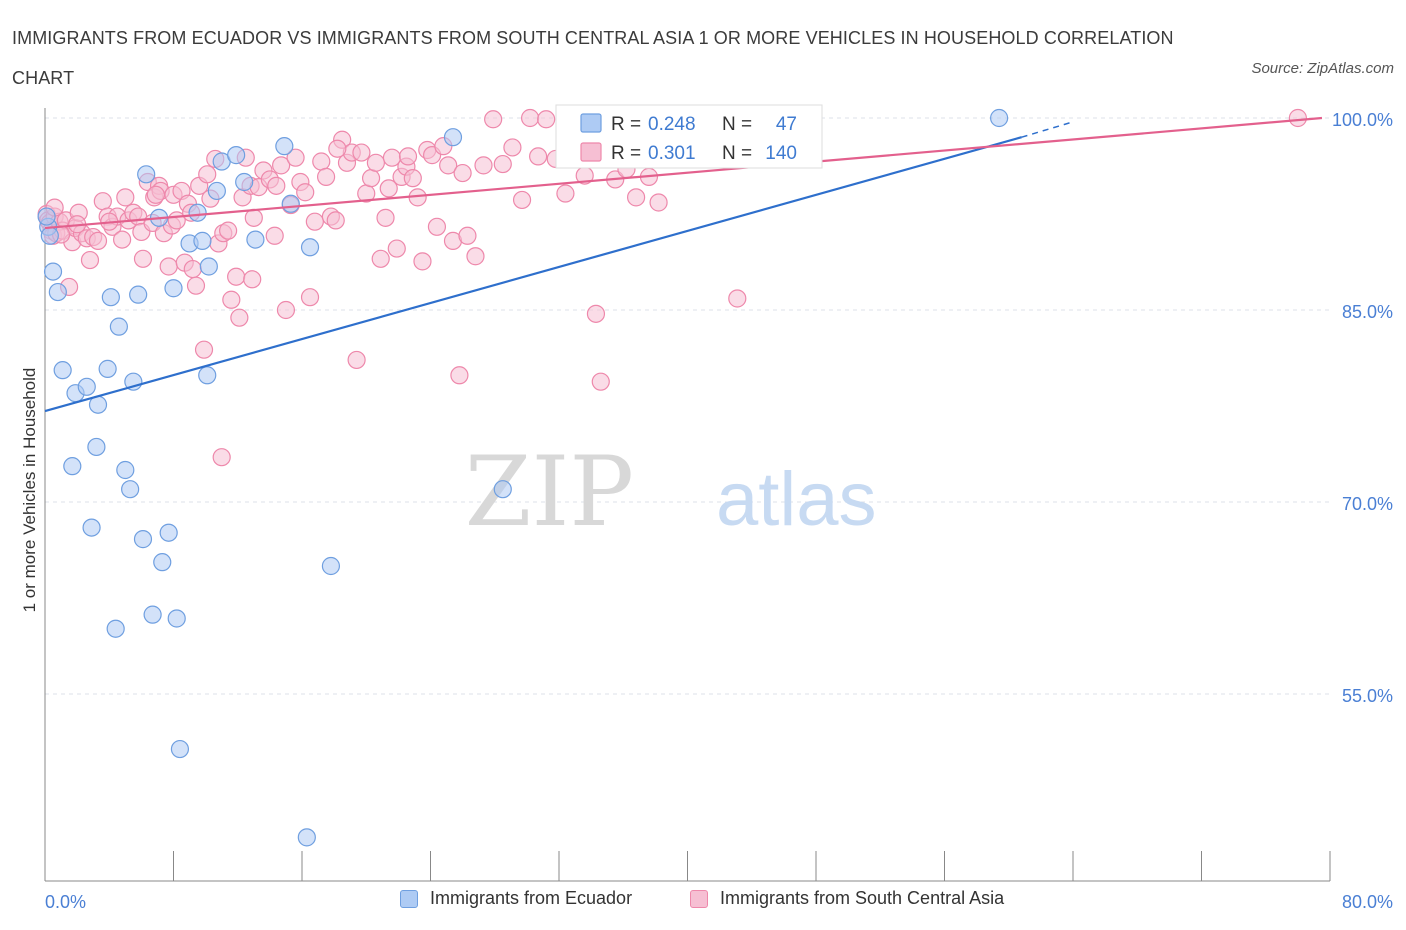  What do you see at coordinates (862, 898) in the screenshot?
I see `legend-label-south-central-asia: Immigrants from South Central Asia` at bounding box center [862, 898].